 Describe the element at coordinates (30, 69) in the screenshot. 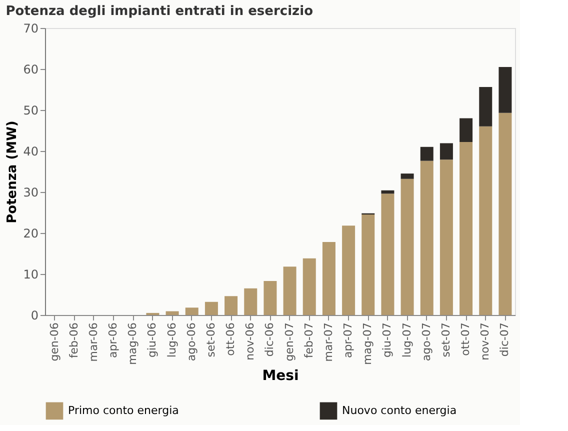

I see `y-tick-label: 60` at that location.